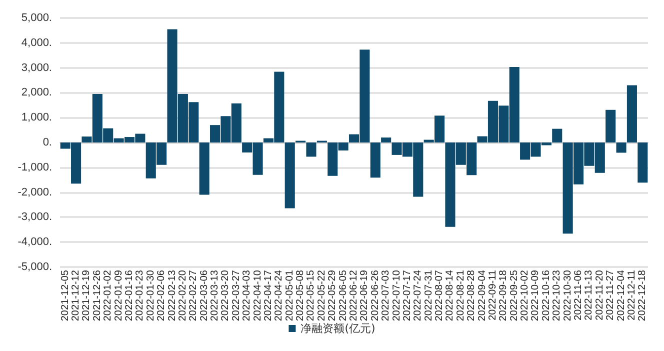 The image size is (664, 351). What do you see at coordinates (504, 296) in the screenshot?
I see `x-tick-label: 2022-09-18` at bounding box center [504, 296].